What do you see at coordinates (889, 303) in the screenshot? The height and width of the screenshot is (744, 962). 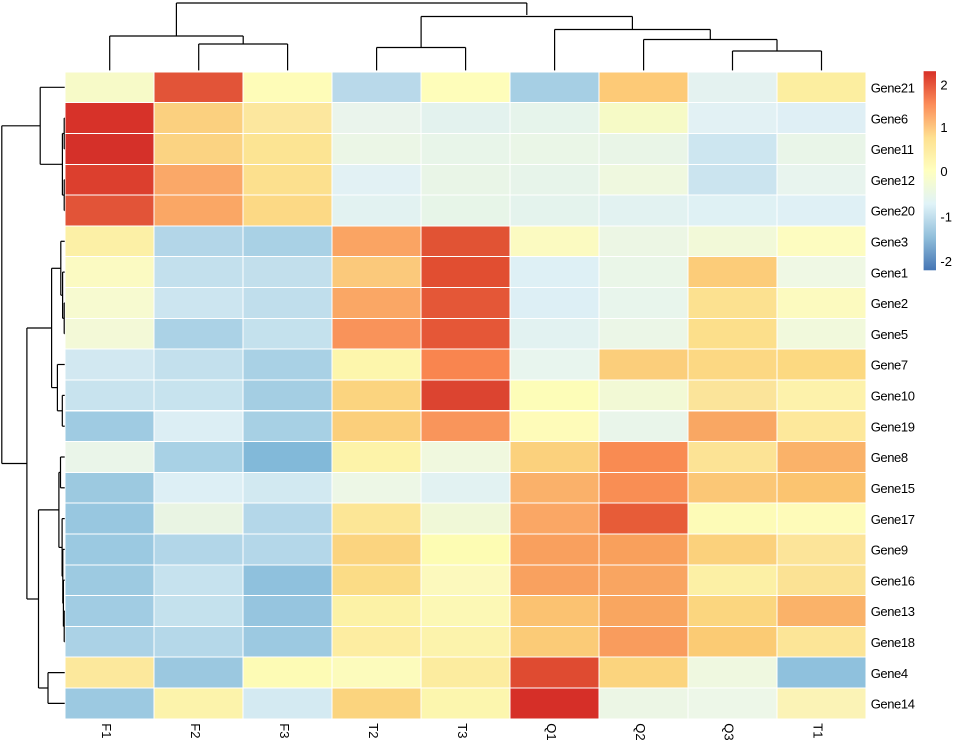 I see `svg-text: Gene2` at bounding box center [889, 303].